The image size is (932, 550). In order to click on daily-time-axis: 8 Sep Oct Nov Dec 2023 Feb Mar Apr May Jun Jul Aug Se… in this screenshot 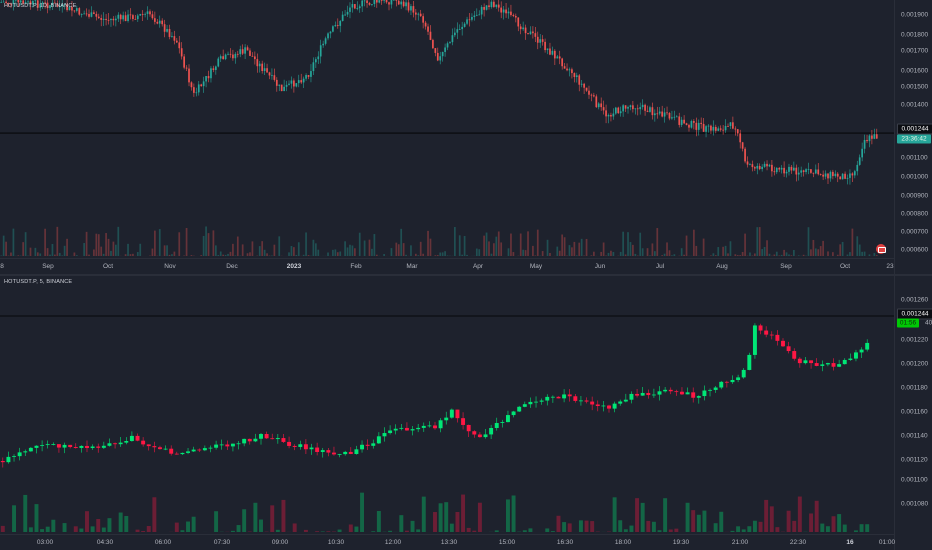, I will do `click(447, 266)`.